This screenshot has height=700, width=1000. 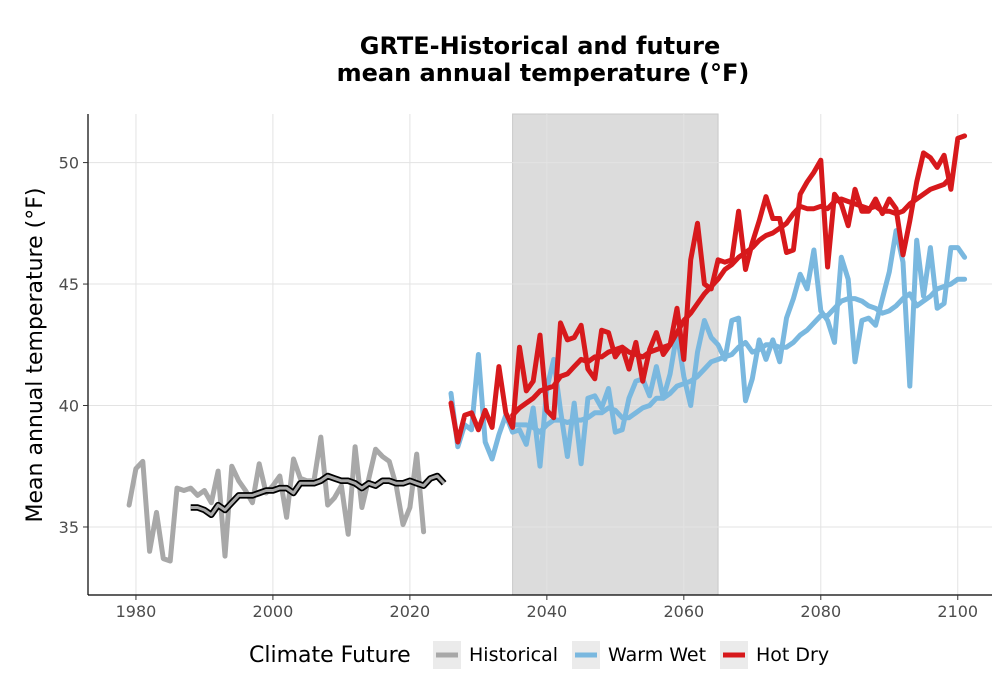 What do you see at coordinates (792, 655) in the screenshot?
I see `legend-label-hot-dry: Hot Dry` at bounding box center [792, 655].